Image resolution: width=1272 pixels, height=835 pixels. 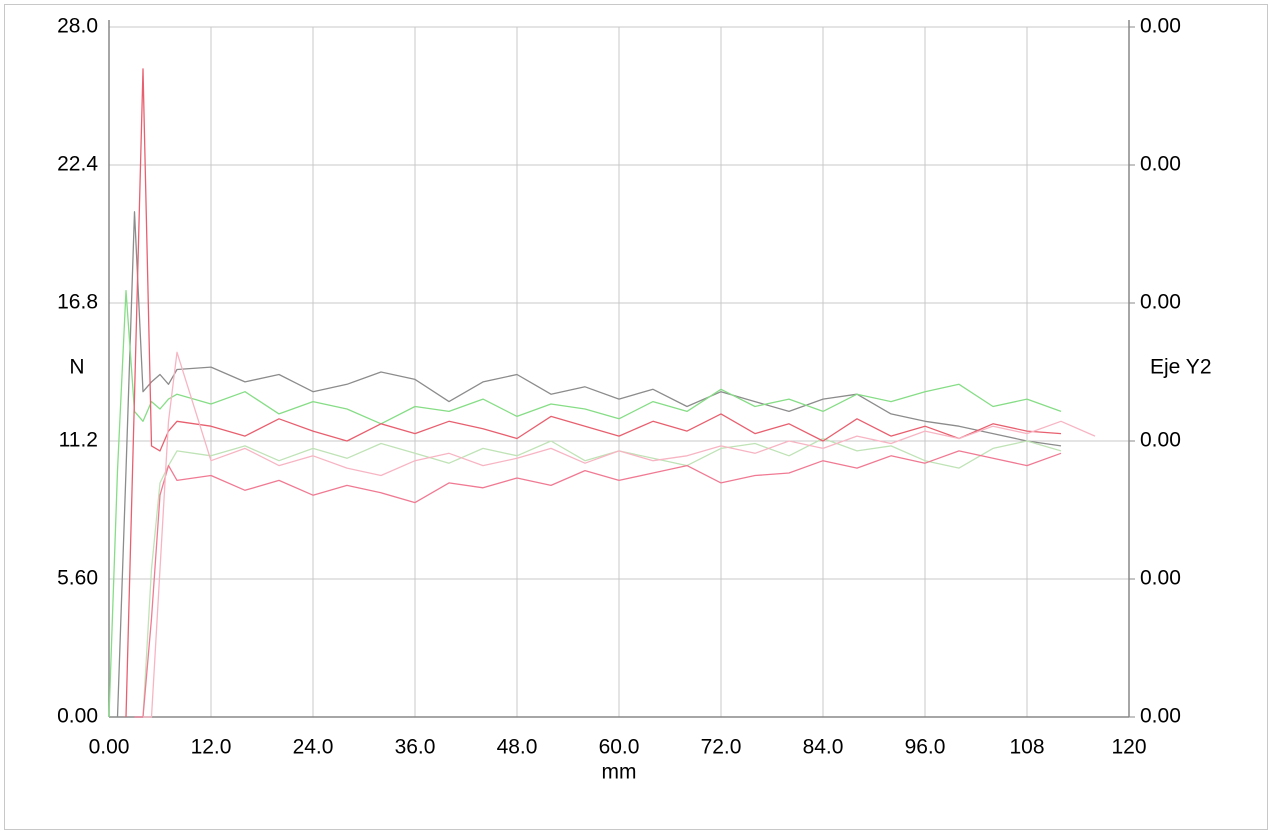 I want to click on y-tick-label: 0.00, so click(x=77, y=716).